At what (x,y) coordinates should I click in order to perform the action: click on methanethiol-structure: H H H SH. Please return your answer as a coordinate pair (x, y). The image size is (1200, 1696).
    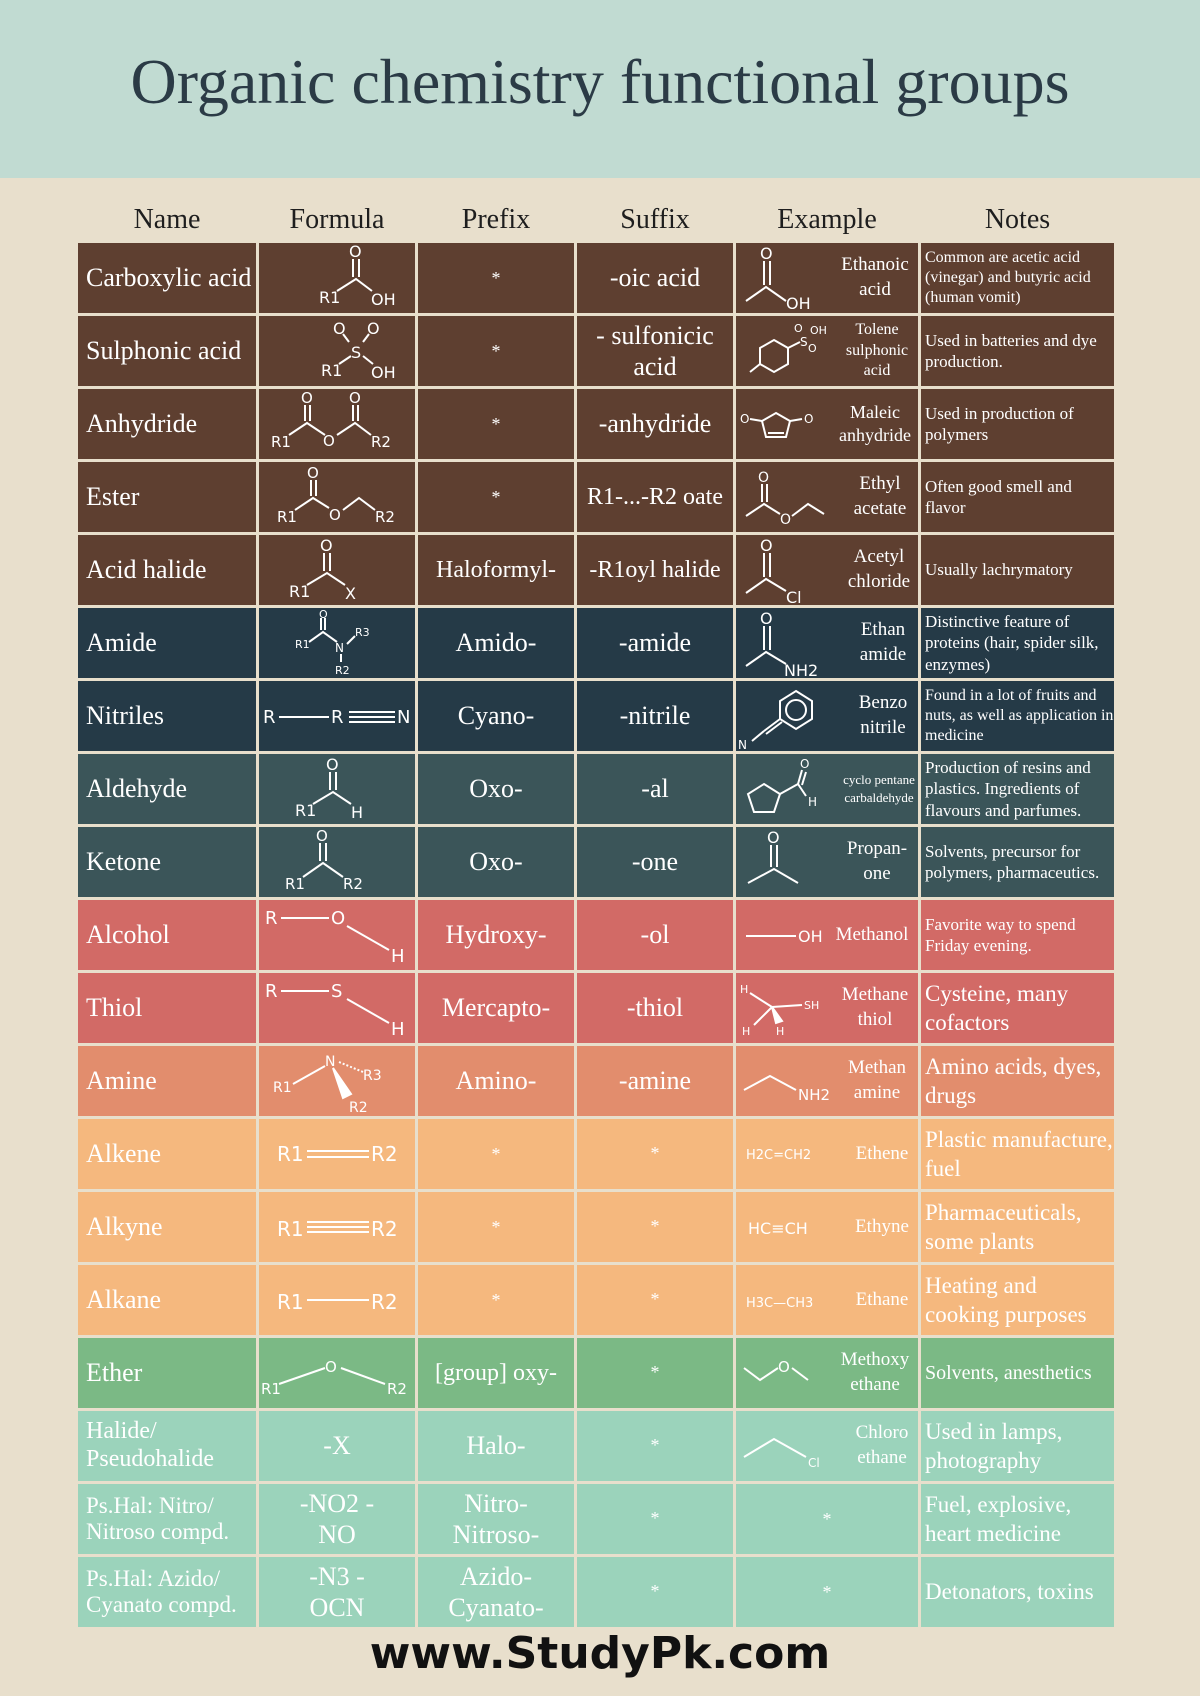
    Looking at the image, I should click on (779, 1010).